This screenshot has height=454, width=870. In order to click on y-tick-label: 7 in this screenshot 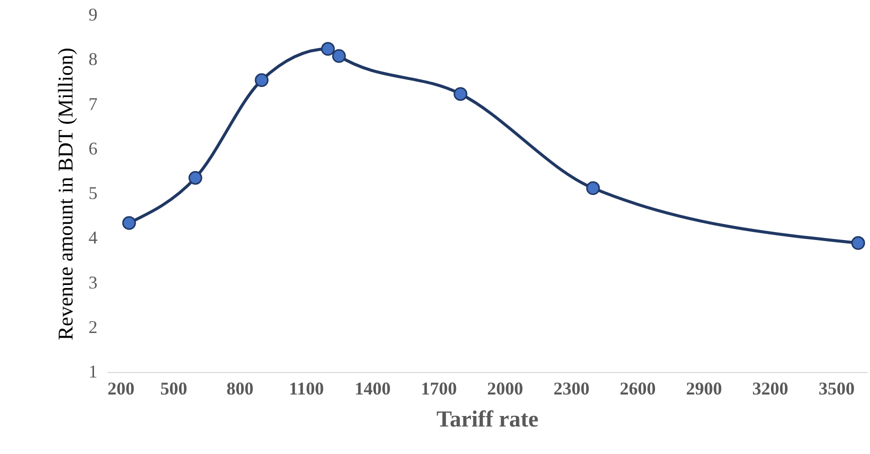, I will do `click(93, 104)`.